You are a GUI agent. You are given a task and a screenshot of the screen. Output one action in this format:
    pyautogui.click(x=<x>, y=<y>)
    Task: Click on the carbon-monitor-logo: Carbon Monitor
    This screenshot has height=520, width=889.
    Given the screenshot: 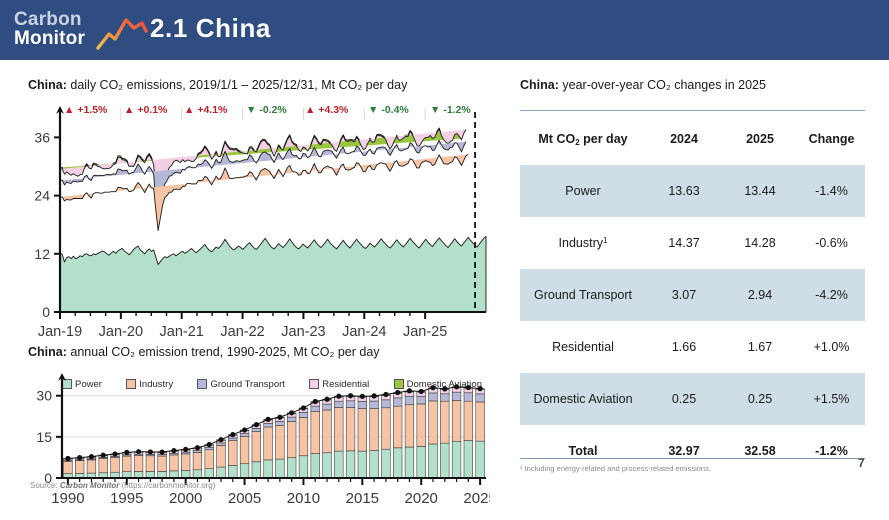 What is the action you would take?
    pyautogui.click(x=81, y=31)
    